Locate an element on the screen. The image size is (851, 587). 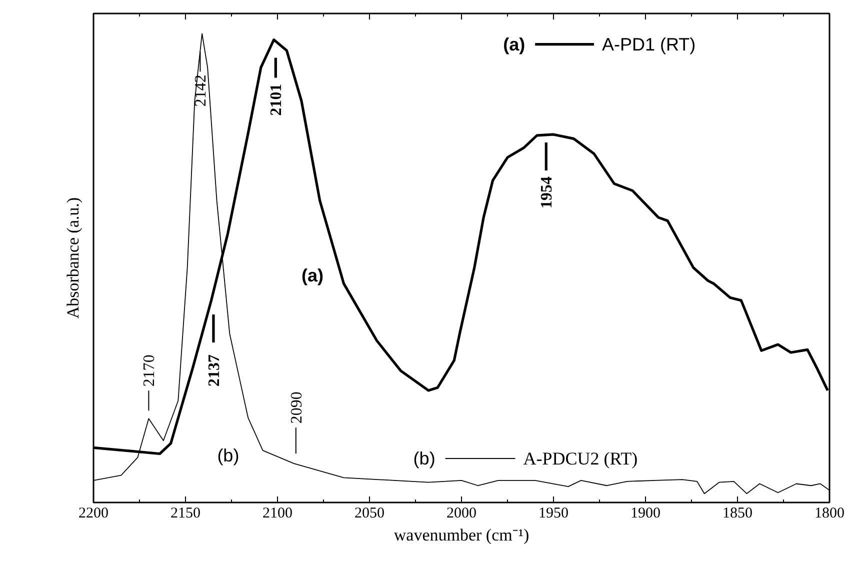
x-tick-label: 1800 is located at coordinates (829, 514).